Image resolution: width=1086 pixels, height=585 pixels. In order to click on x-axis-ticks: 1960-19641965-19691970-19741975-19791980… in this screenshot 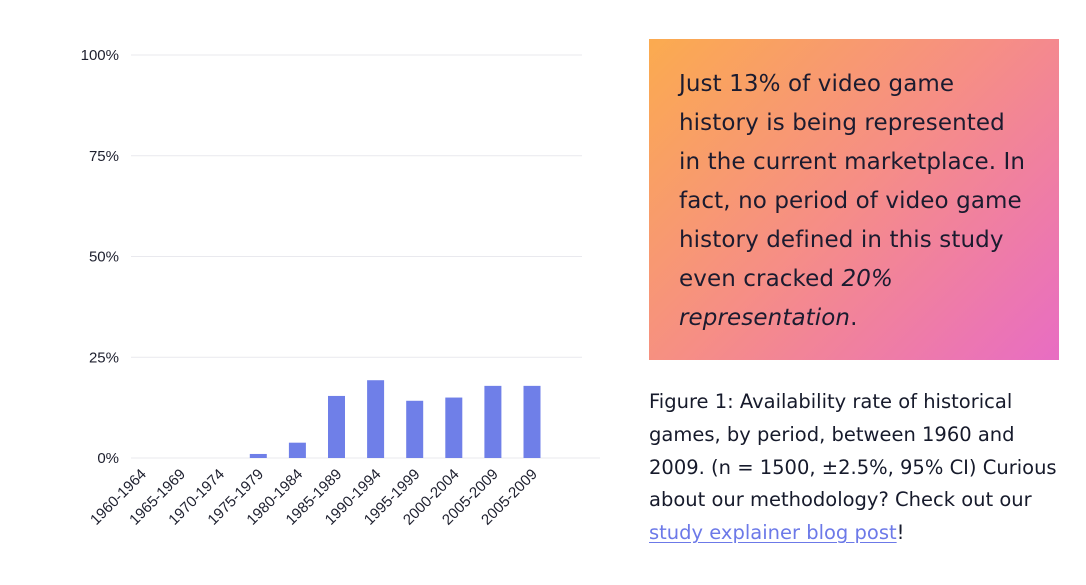, I will do `click(314, 497)`.